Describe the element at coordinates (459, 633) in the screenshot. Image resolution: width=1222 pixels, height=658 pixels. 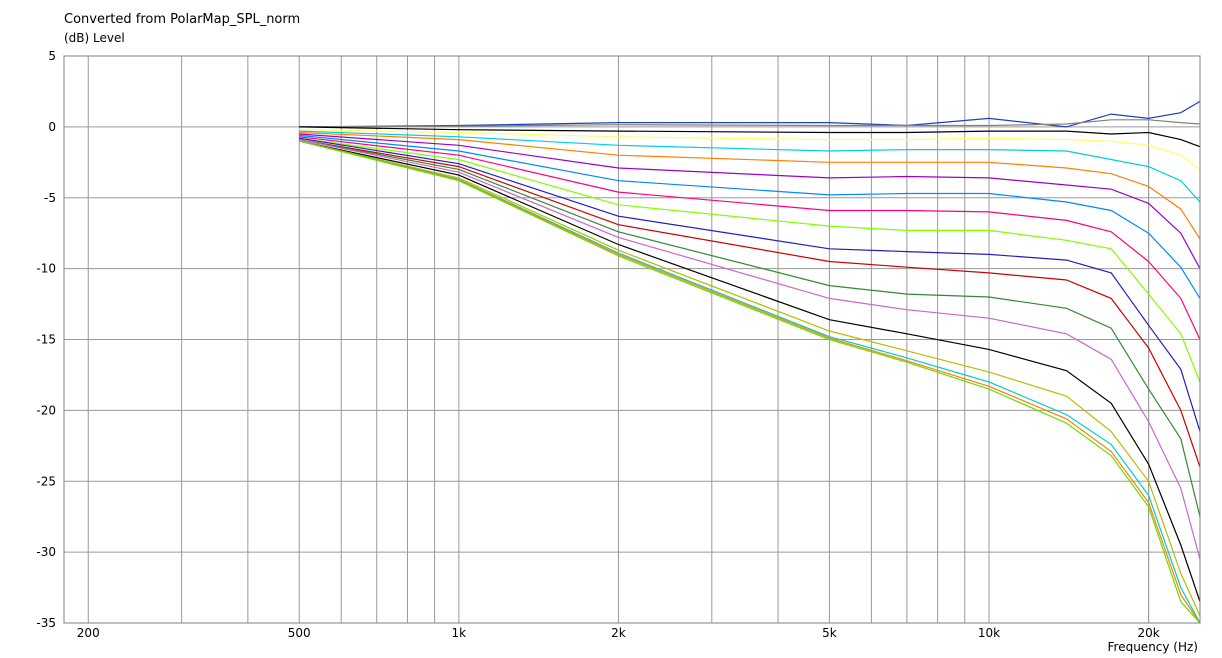
I see `x-tick-label: 1k` at that location.